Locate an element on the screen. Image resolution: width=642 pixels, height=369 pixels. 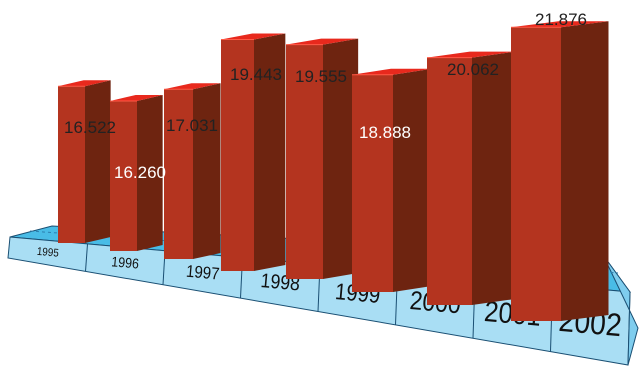
base-cell-divider is located at coordinates (86, 257).